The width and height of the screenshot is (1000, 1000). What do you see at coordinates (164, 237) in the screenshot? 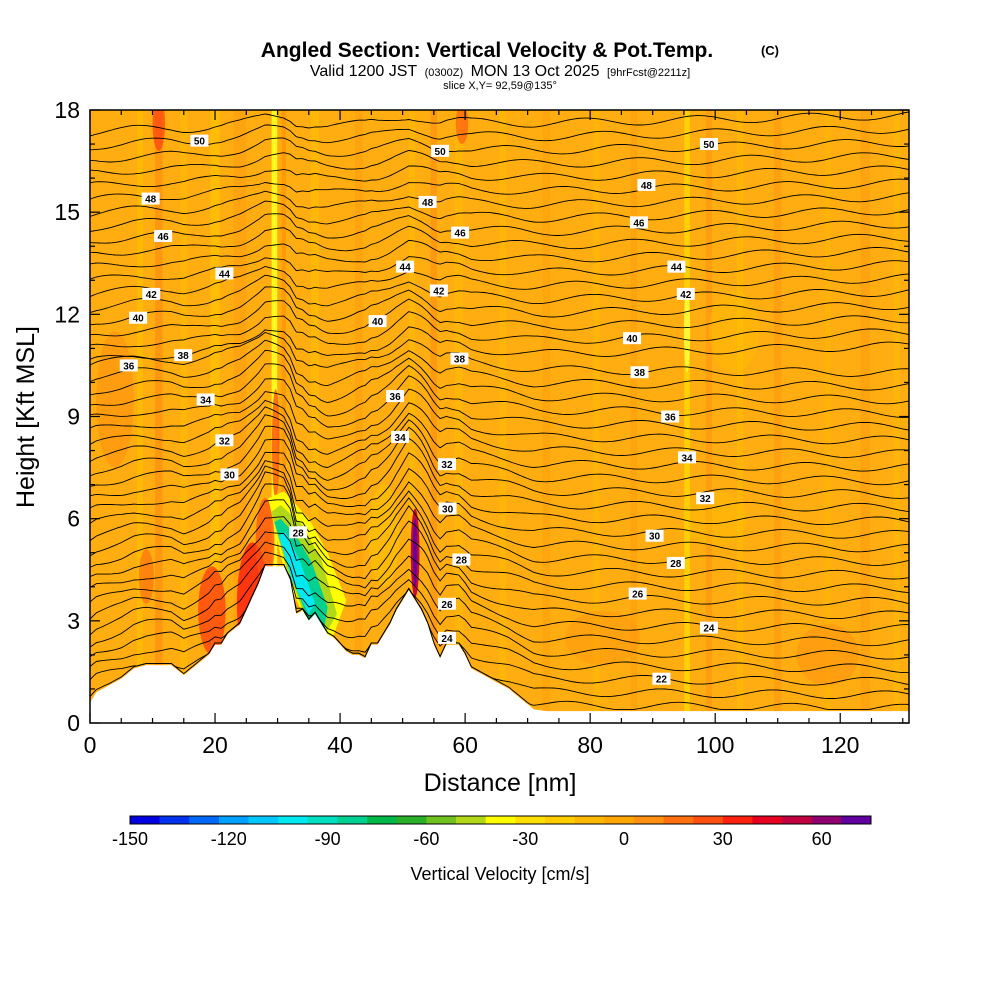
I see `theta-label-text: 46` at bounding box center [164, 237].